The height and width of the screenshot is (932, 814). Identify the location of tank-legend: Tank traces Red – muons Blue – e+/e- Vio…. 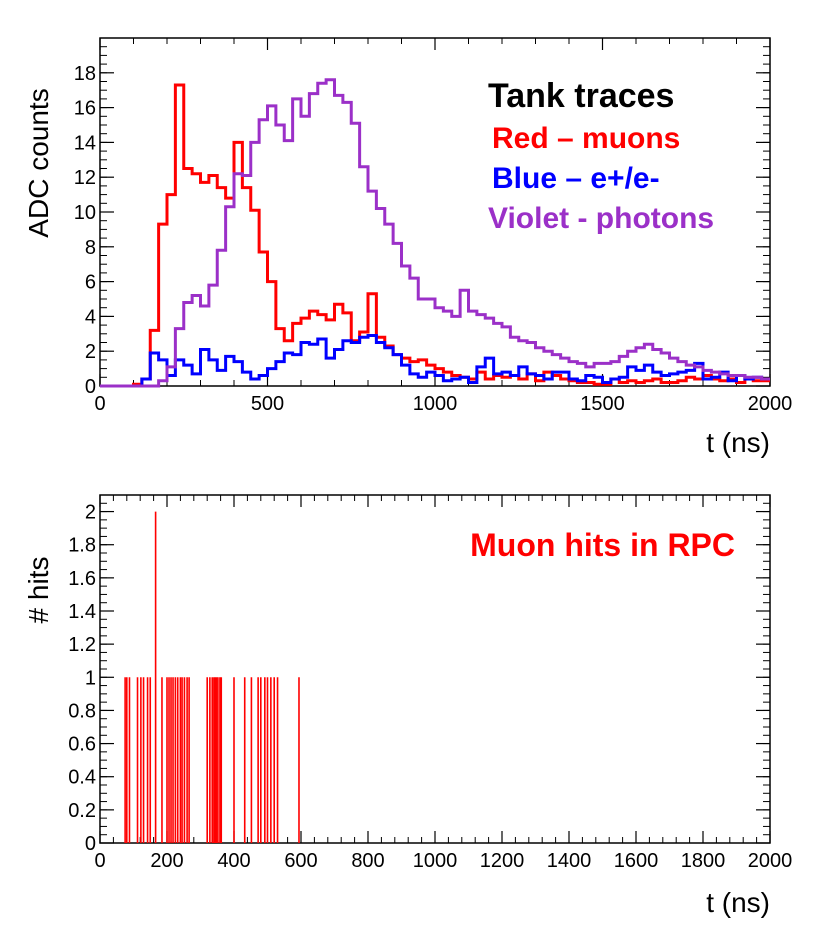
(601, 156).